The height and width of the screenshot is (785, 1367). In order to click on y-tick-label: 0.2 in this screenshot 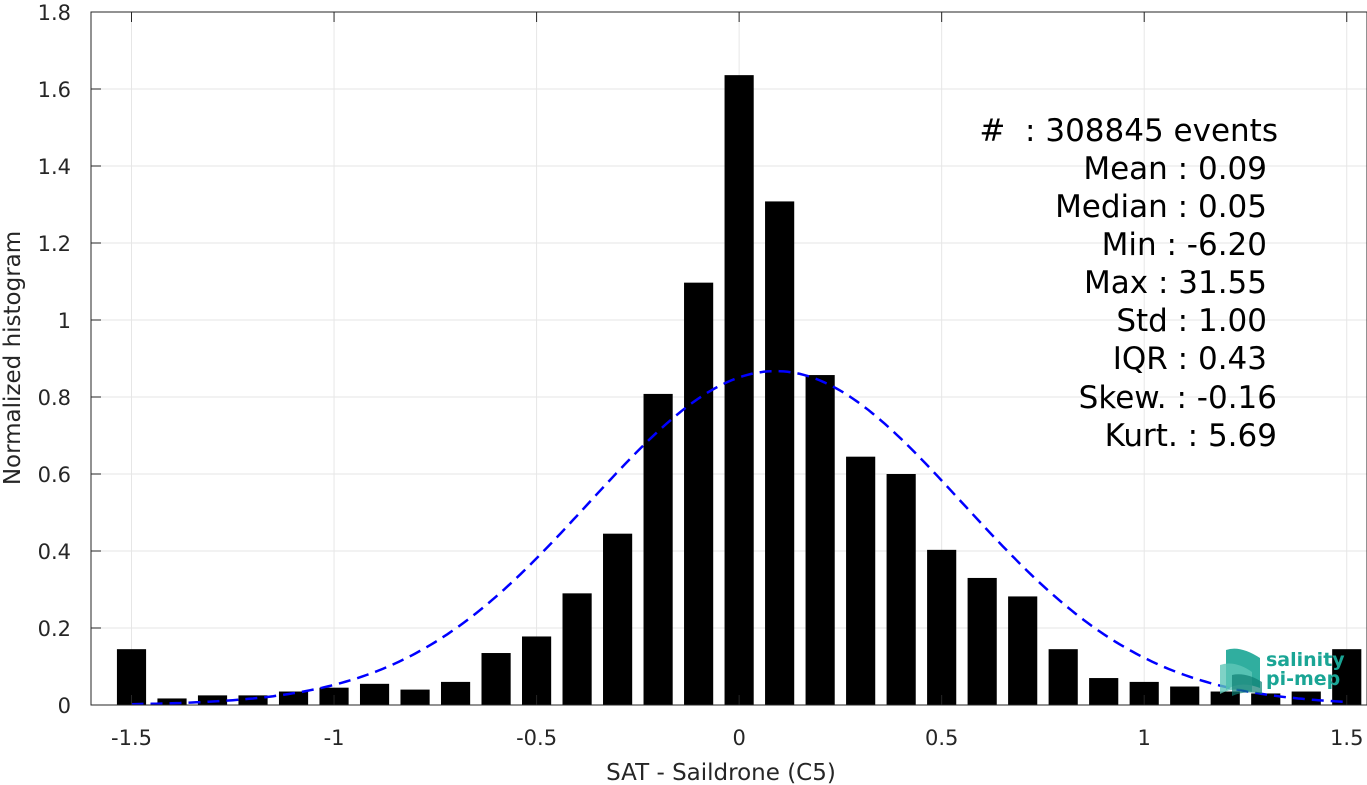, I will do `click(54, 629)`.